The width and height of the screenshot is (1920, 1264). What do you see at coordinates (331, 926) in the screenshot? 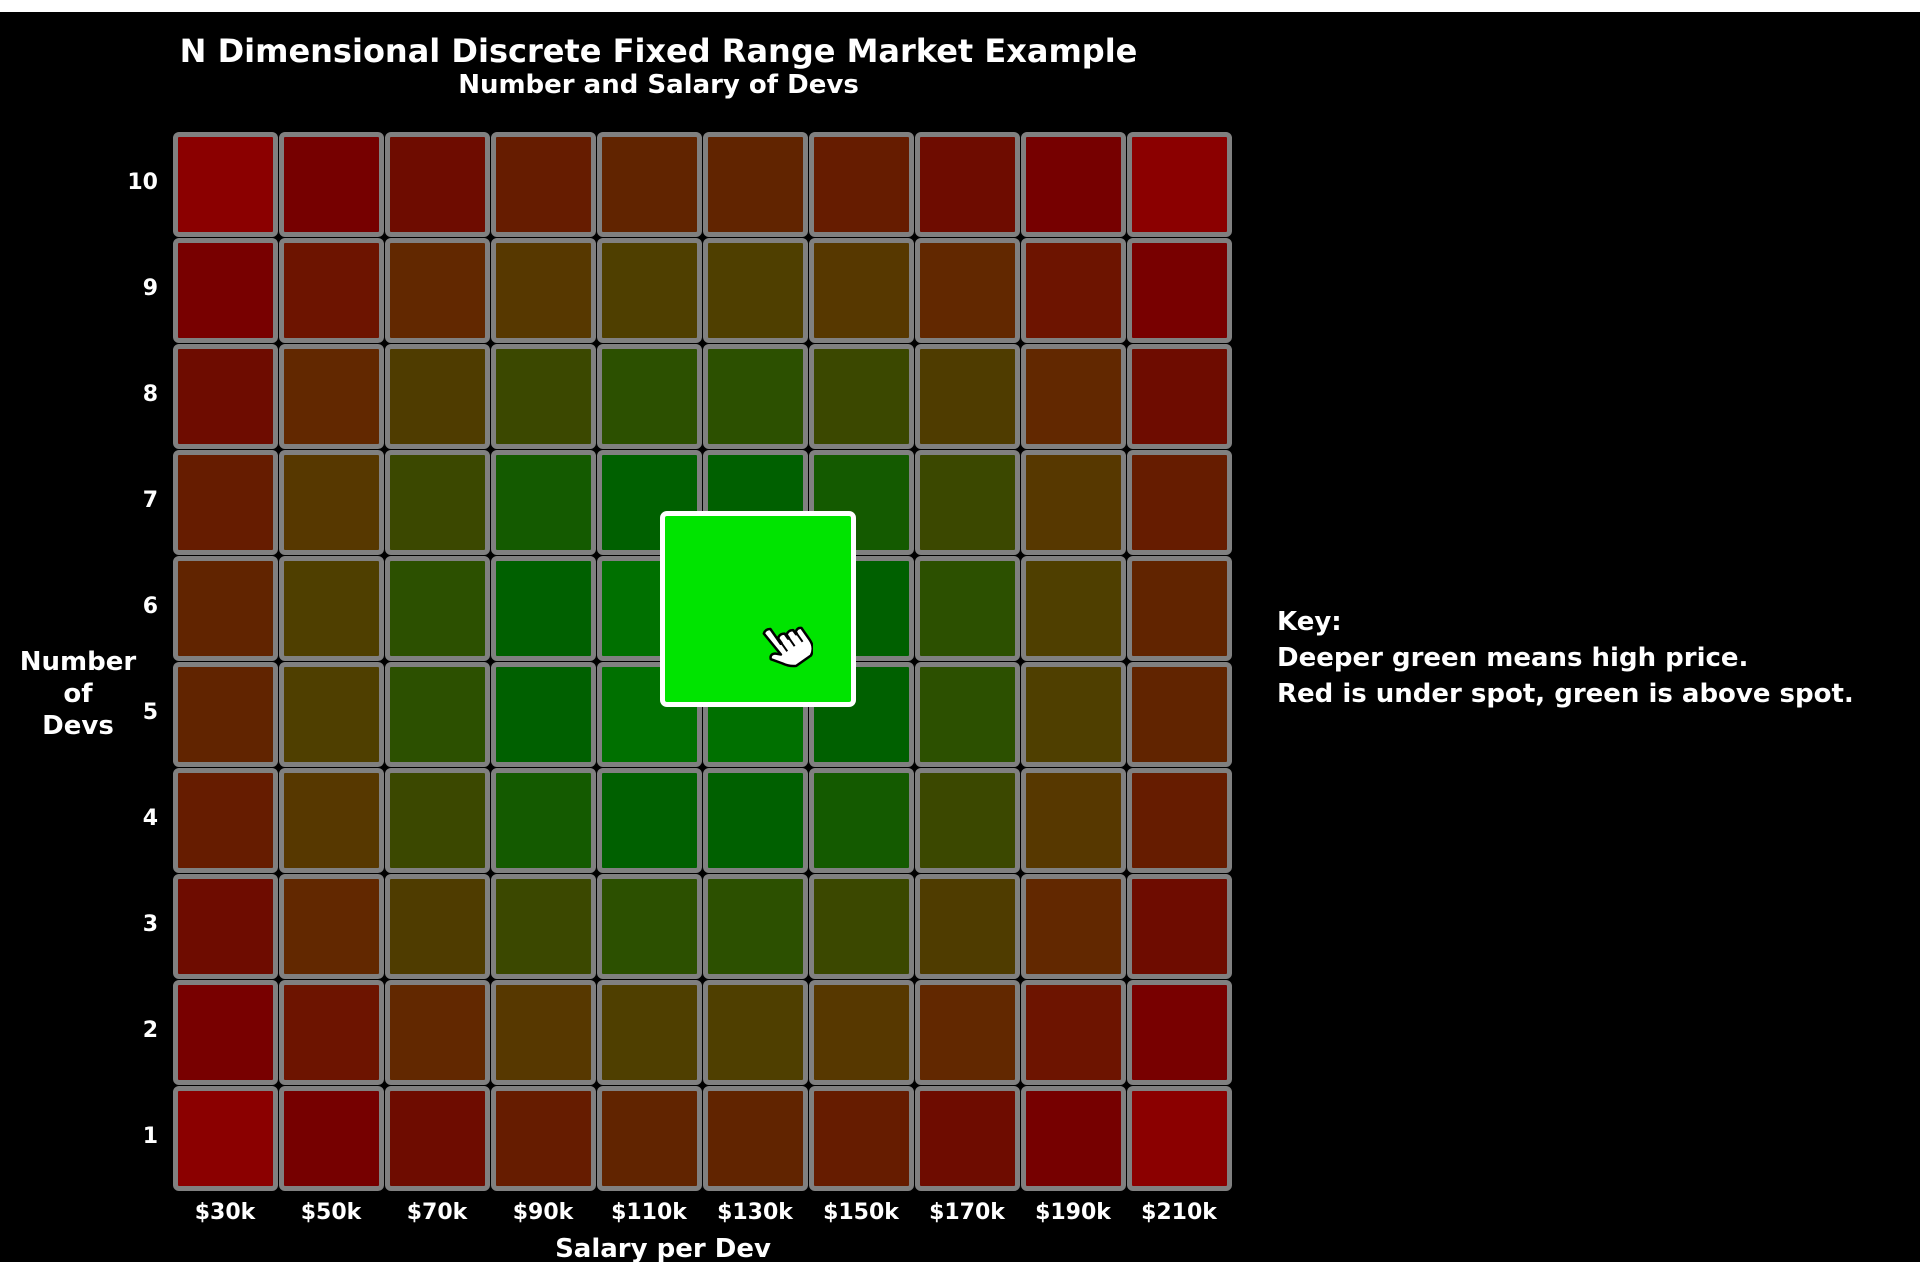
I see `cell-$50k-3` at bounding box center [331, 926].